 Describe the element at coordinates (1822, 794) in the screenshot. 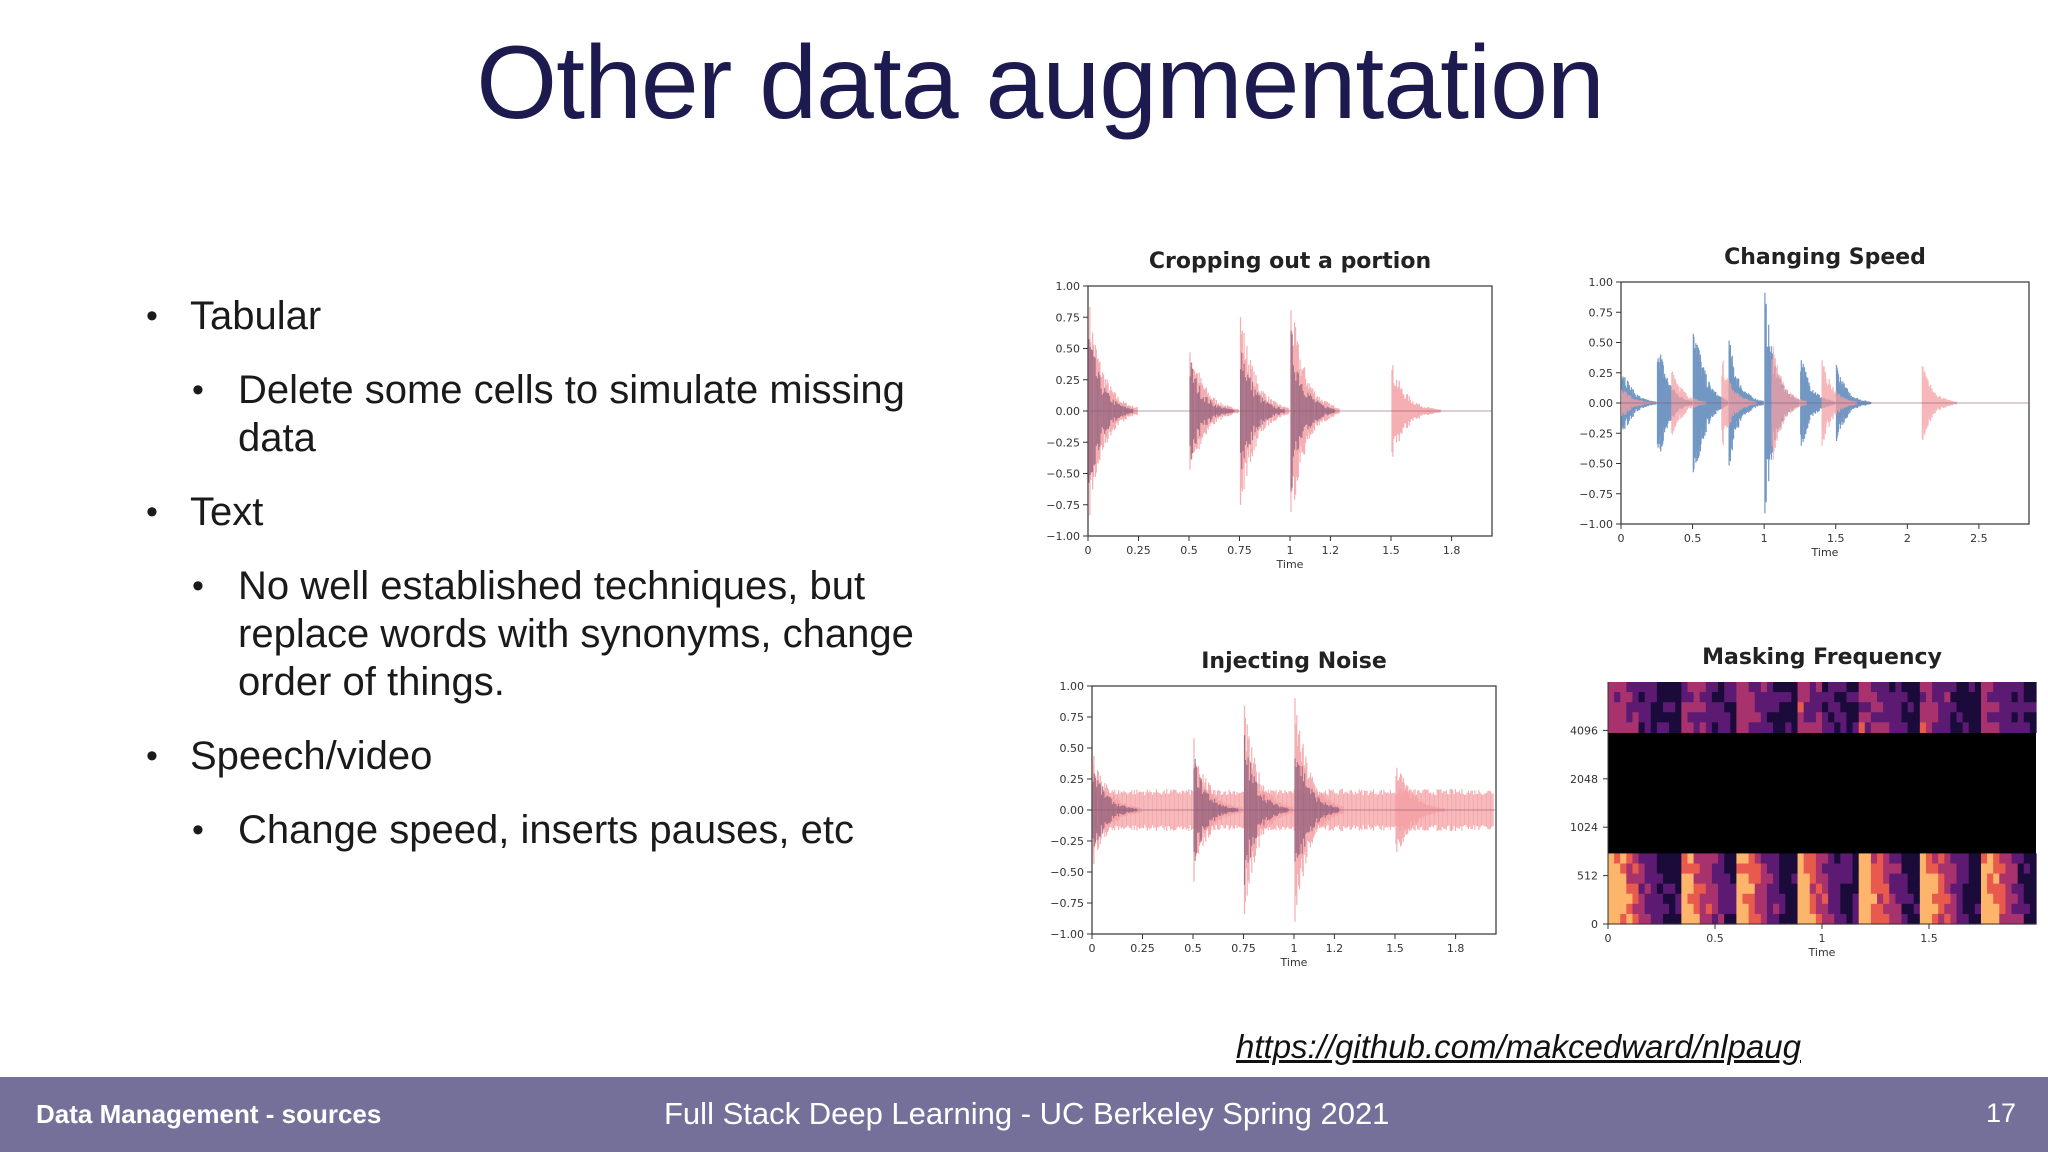

I see `masked-frequency-band` at that location.